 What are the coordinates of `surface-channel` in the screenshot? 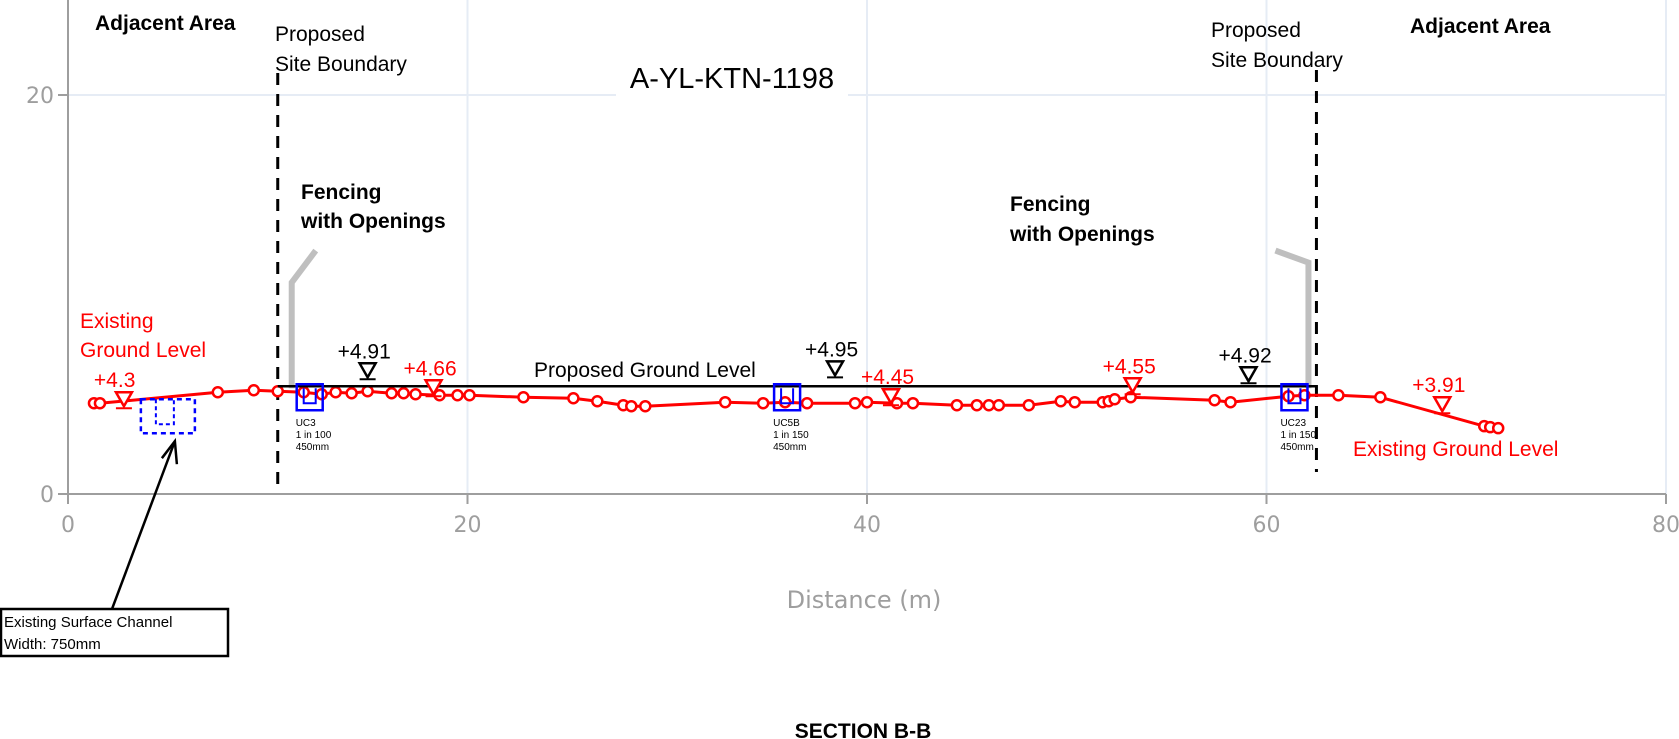 It's located at (153, 503).